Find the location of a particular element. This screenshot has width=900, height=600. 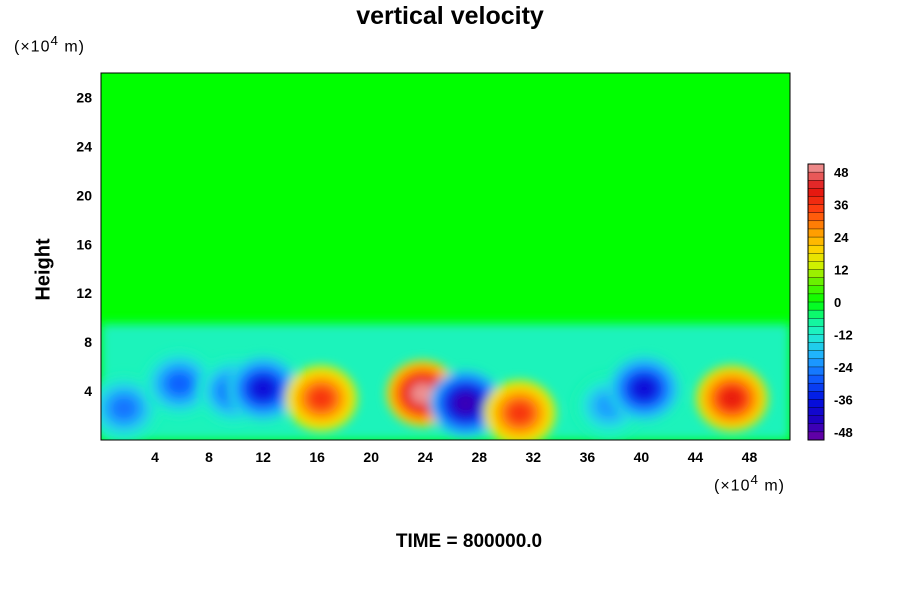

y-axis: 4 8 12 16 20 24 28 is located at coordinates (84, 244).